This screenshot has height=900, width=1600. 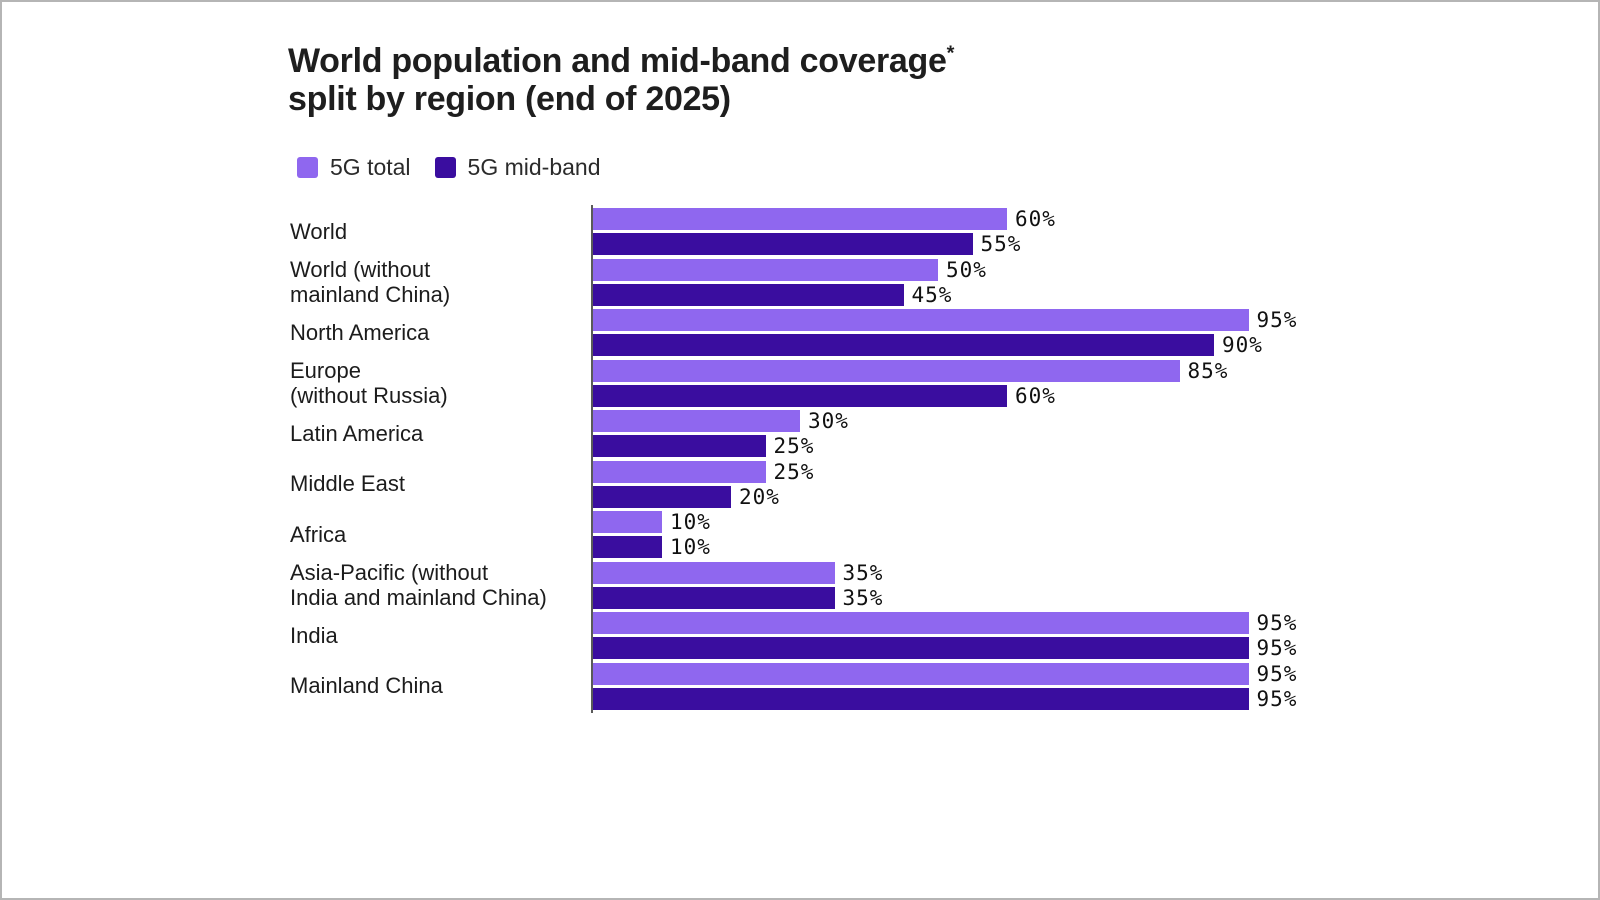 What do you see at coordinates (932, 294) in the screenshot?
I see `bar-value-label: 45%` at bounding box center [932, 294].